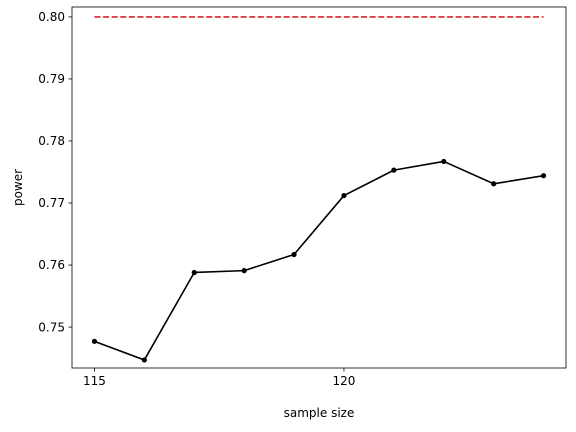  What do you see at coordinates (51, 141) in the screenshot?
I see `y-tick-label: 0.78` at bounding box center [51, 141].